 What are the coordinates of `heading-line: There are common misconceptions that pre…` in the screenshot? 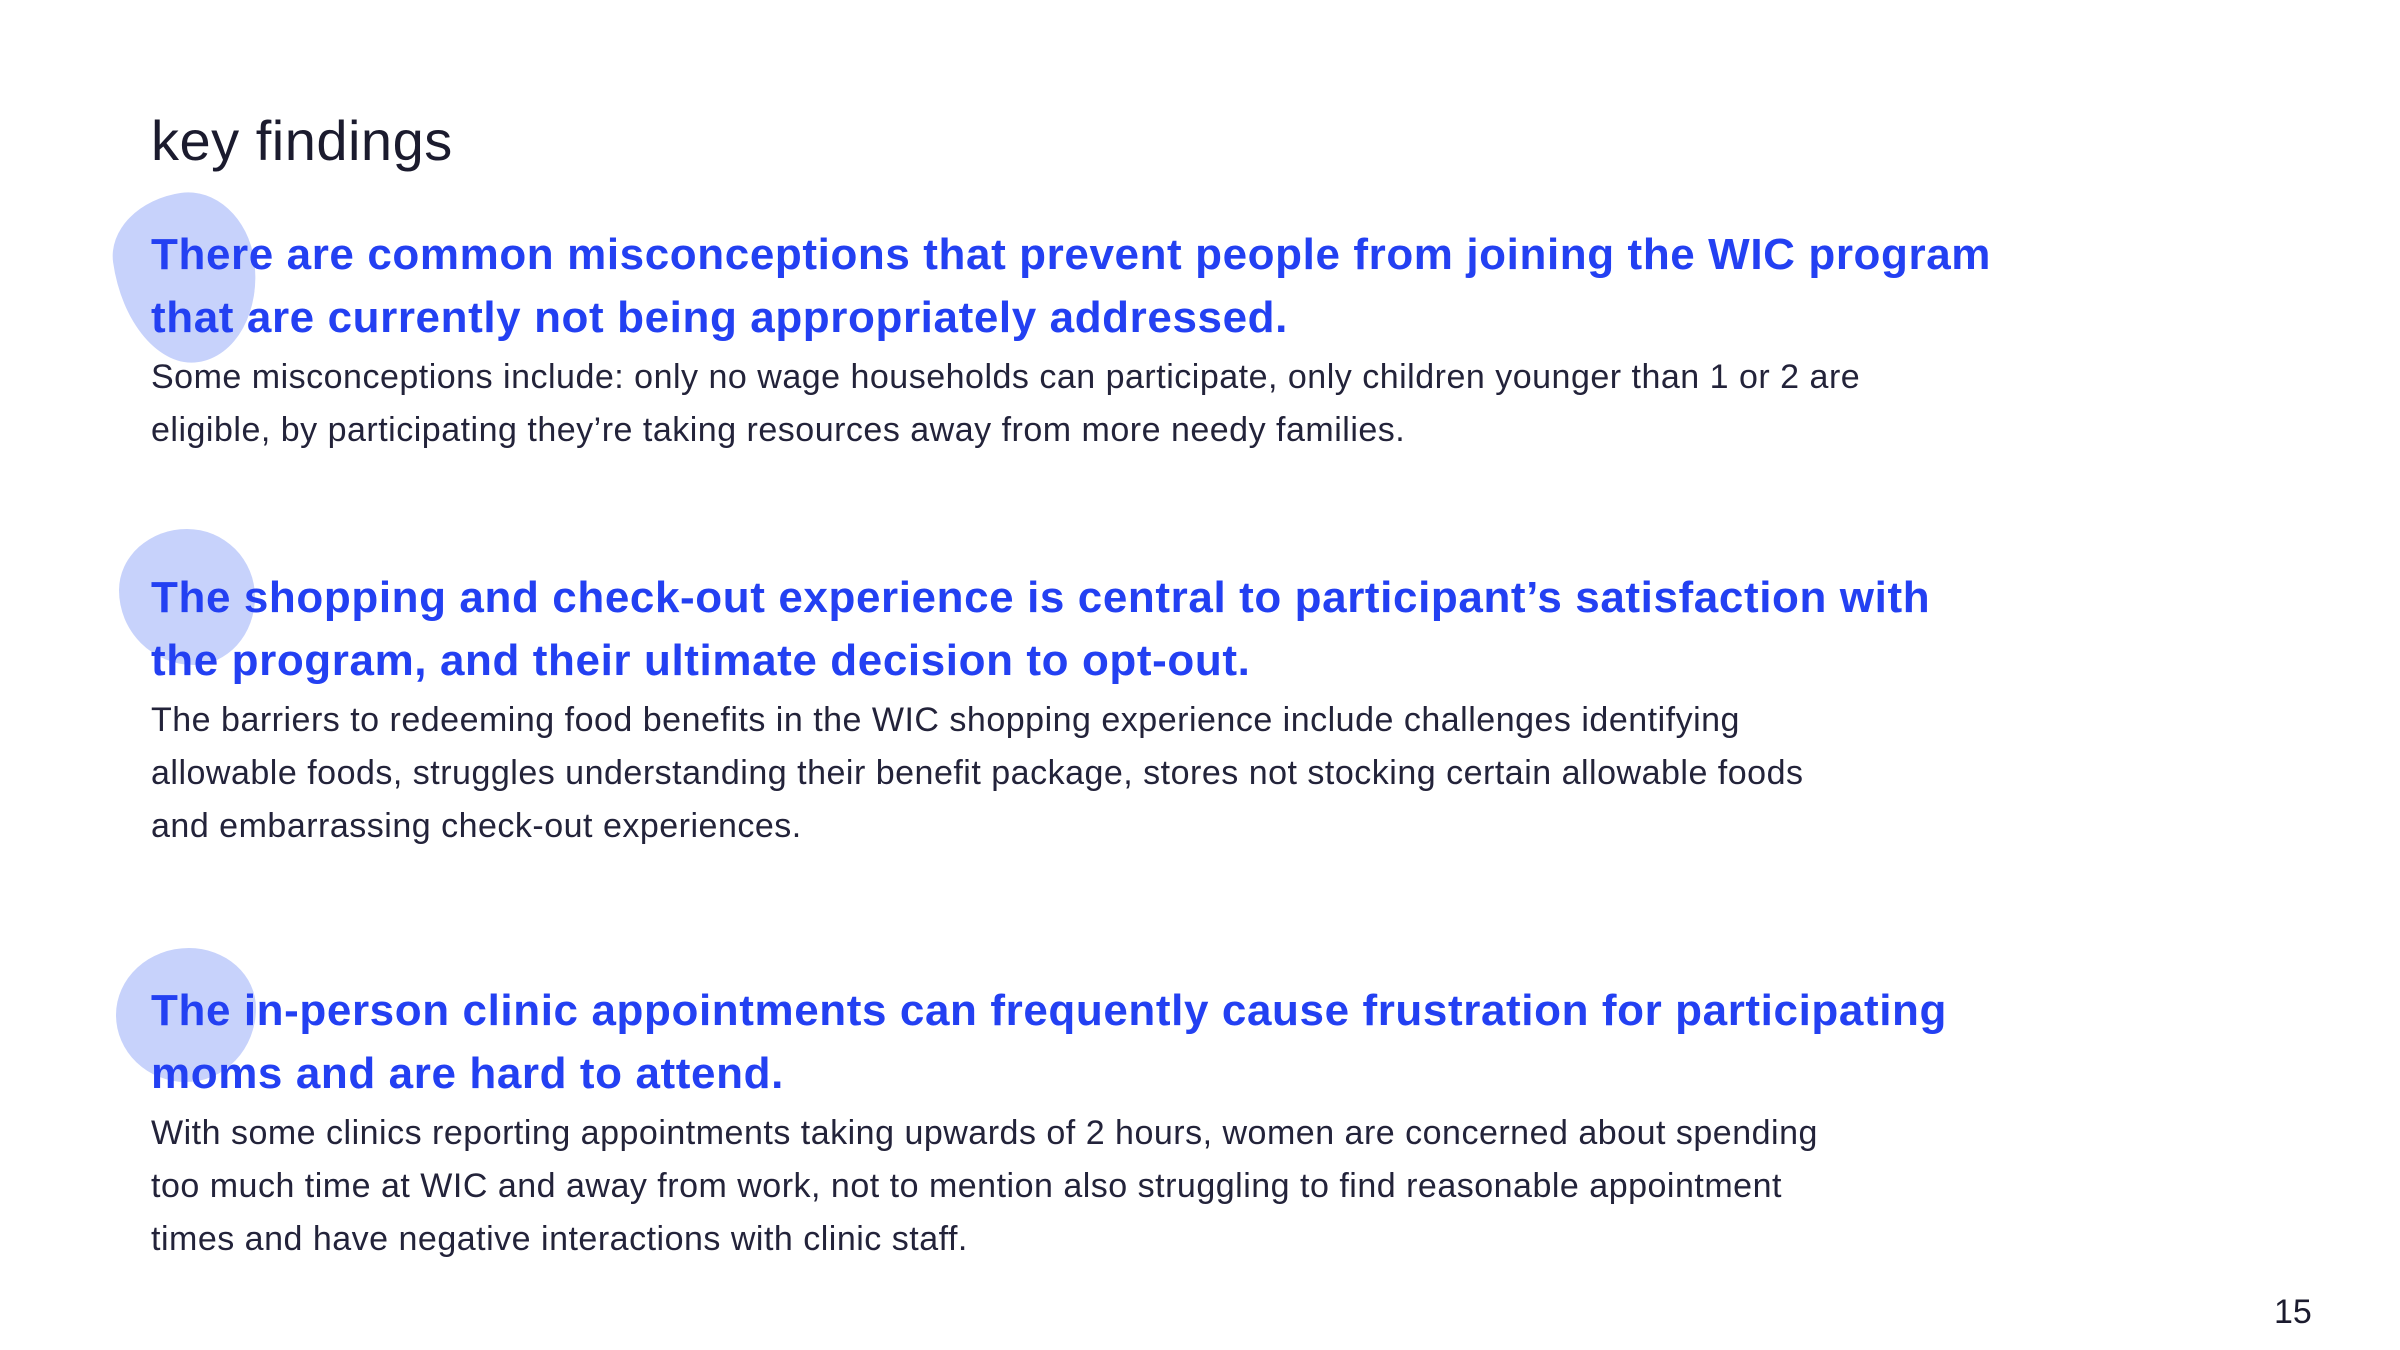 It's located at (1071, 254).